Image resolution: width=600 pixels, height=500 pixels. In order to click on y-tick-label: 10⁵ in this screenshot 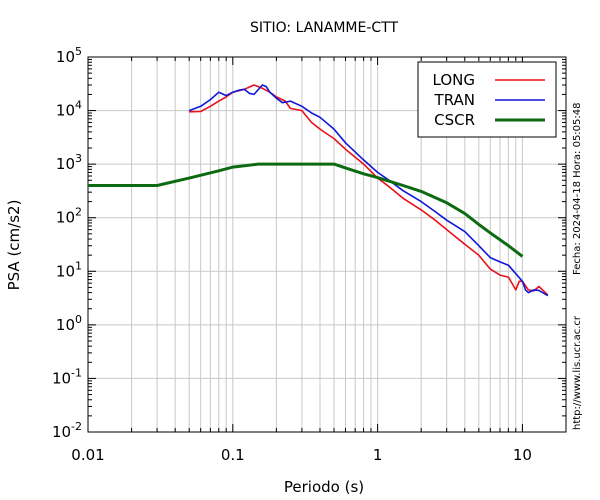, I will do `click(69, 55)`.